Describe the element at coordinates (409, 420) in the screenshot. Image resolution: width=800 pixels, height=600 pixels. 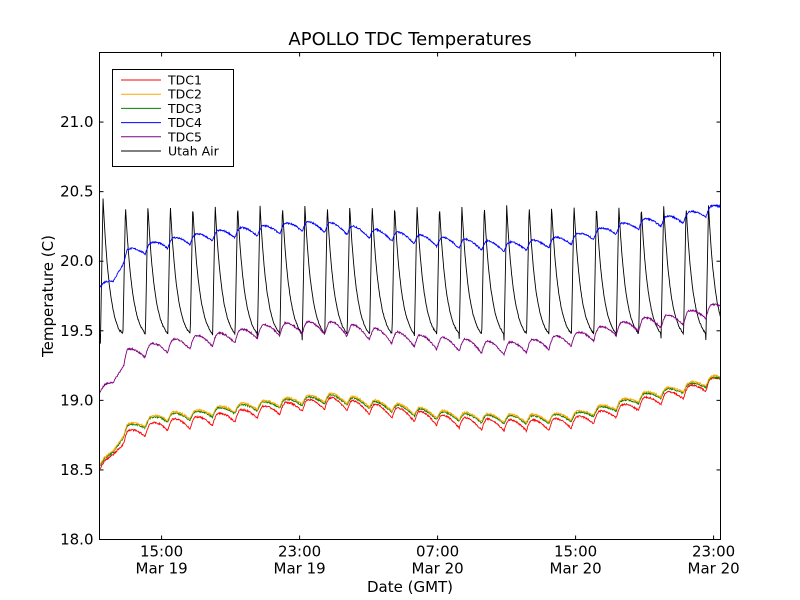
I see `series-line-tdc2` at that location.